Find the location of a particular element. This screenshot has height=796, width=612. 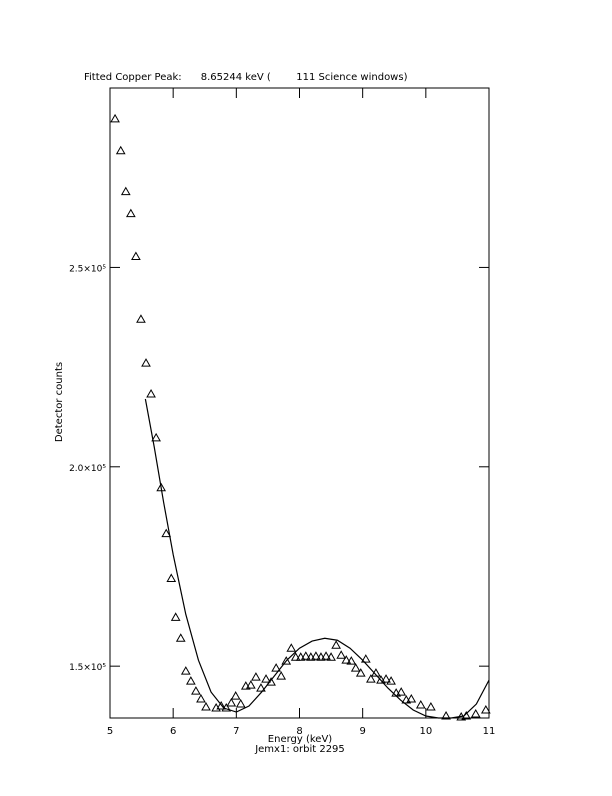

x-tick-label: 11 is located at coordinates (489, 731).